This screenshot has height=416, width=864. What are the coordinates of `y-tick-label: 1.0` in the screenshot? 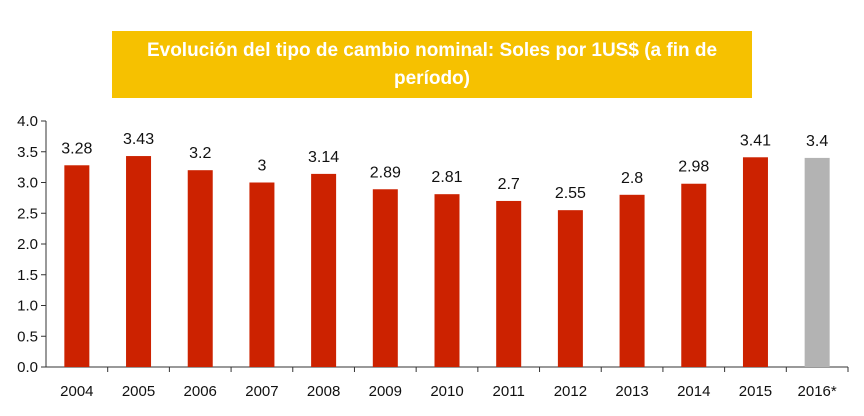 It's located at (27, 306).